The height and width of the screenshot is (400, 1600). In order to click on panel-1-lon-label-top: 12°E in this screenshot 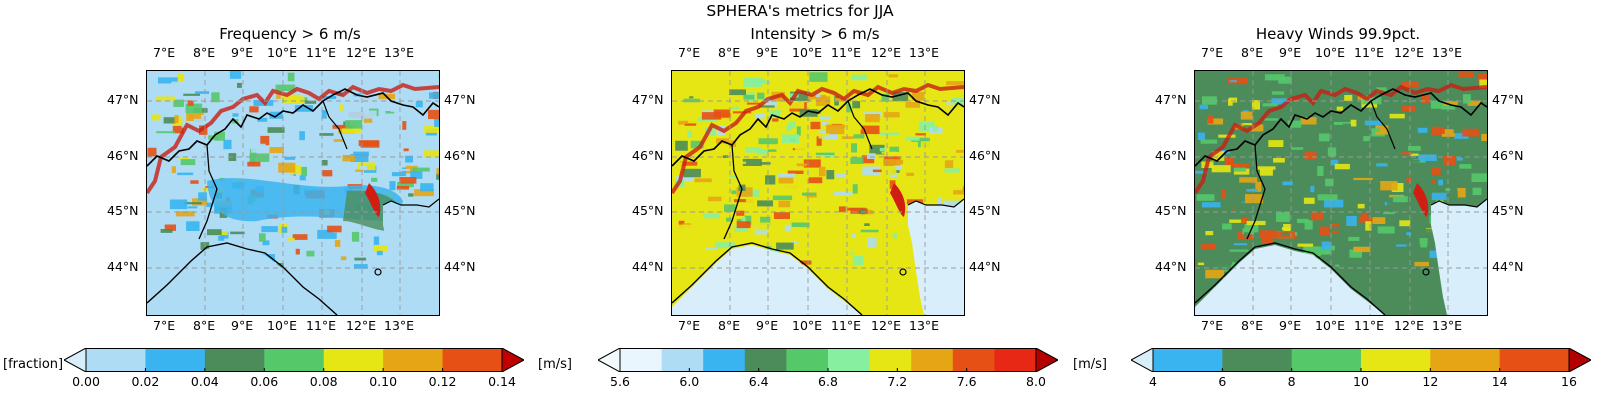, I will do `click(361, 52)`.